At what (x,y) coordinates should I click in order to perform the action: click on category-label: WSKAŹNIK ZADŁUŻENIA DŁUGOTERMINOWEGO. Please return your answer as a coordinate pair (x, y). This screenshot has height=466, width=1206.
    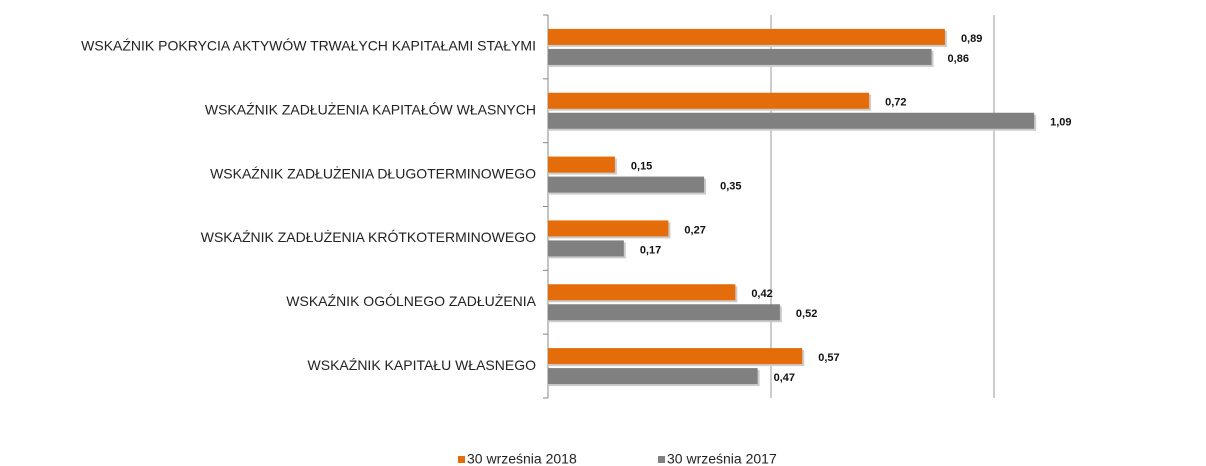
    Looking at the image, I should click on (373, 172).